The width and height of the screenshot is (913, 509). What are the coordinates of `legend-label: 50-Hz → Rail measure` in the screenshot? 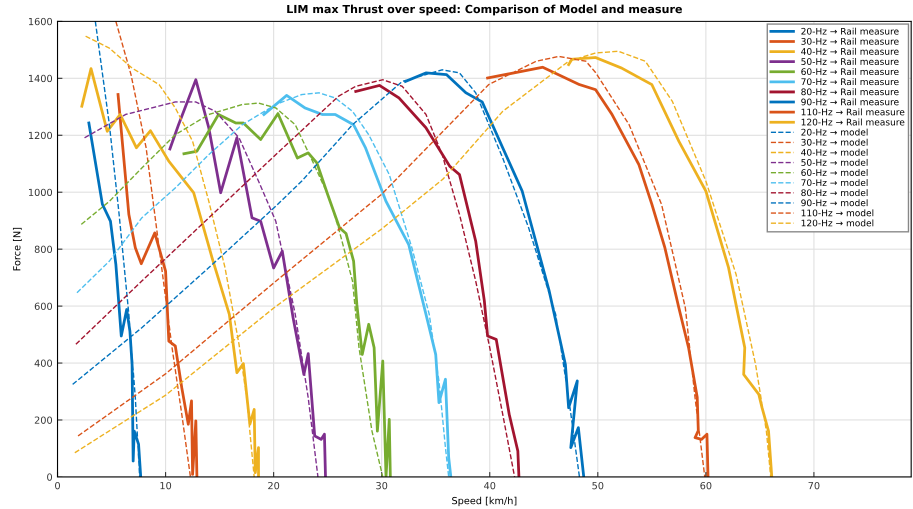 It's located at (850, 61).